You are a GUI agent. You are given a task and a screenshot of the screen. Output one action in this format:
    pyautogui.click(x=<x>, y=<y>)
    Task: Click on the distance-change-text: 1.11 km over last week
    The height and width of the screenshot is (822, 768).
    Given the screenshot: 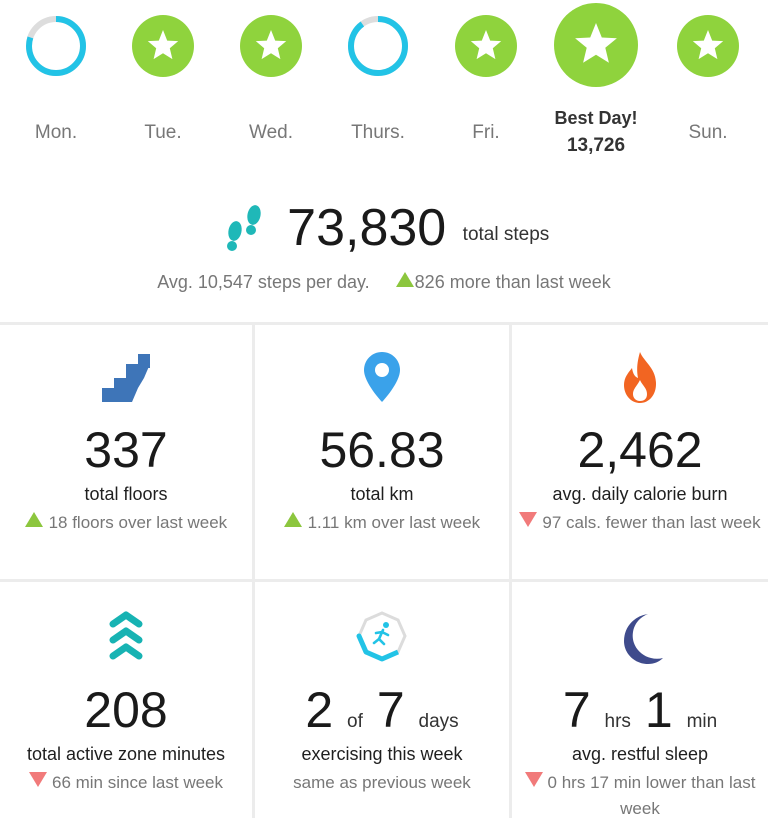 What is the action you would take?
    pyautogui.click(x=394, y=522)
    